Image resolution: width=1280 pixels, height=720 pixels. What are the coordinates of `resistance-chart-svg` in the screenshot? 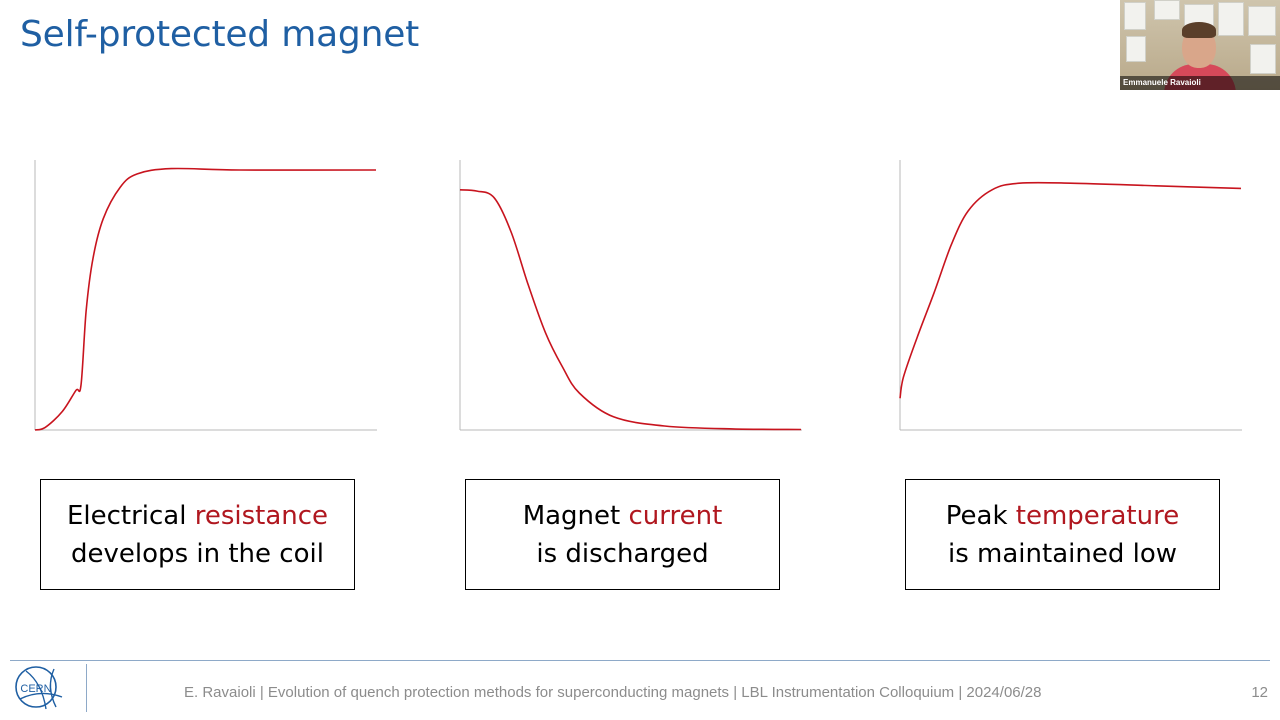 It's located at (205, 295).